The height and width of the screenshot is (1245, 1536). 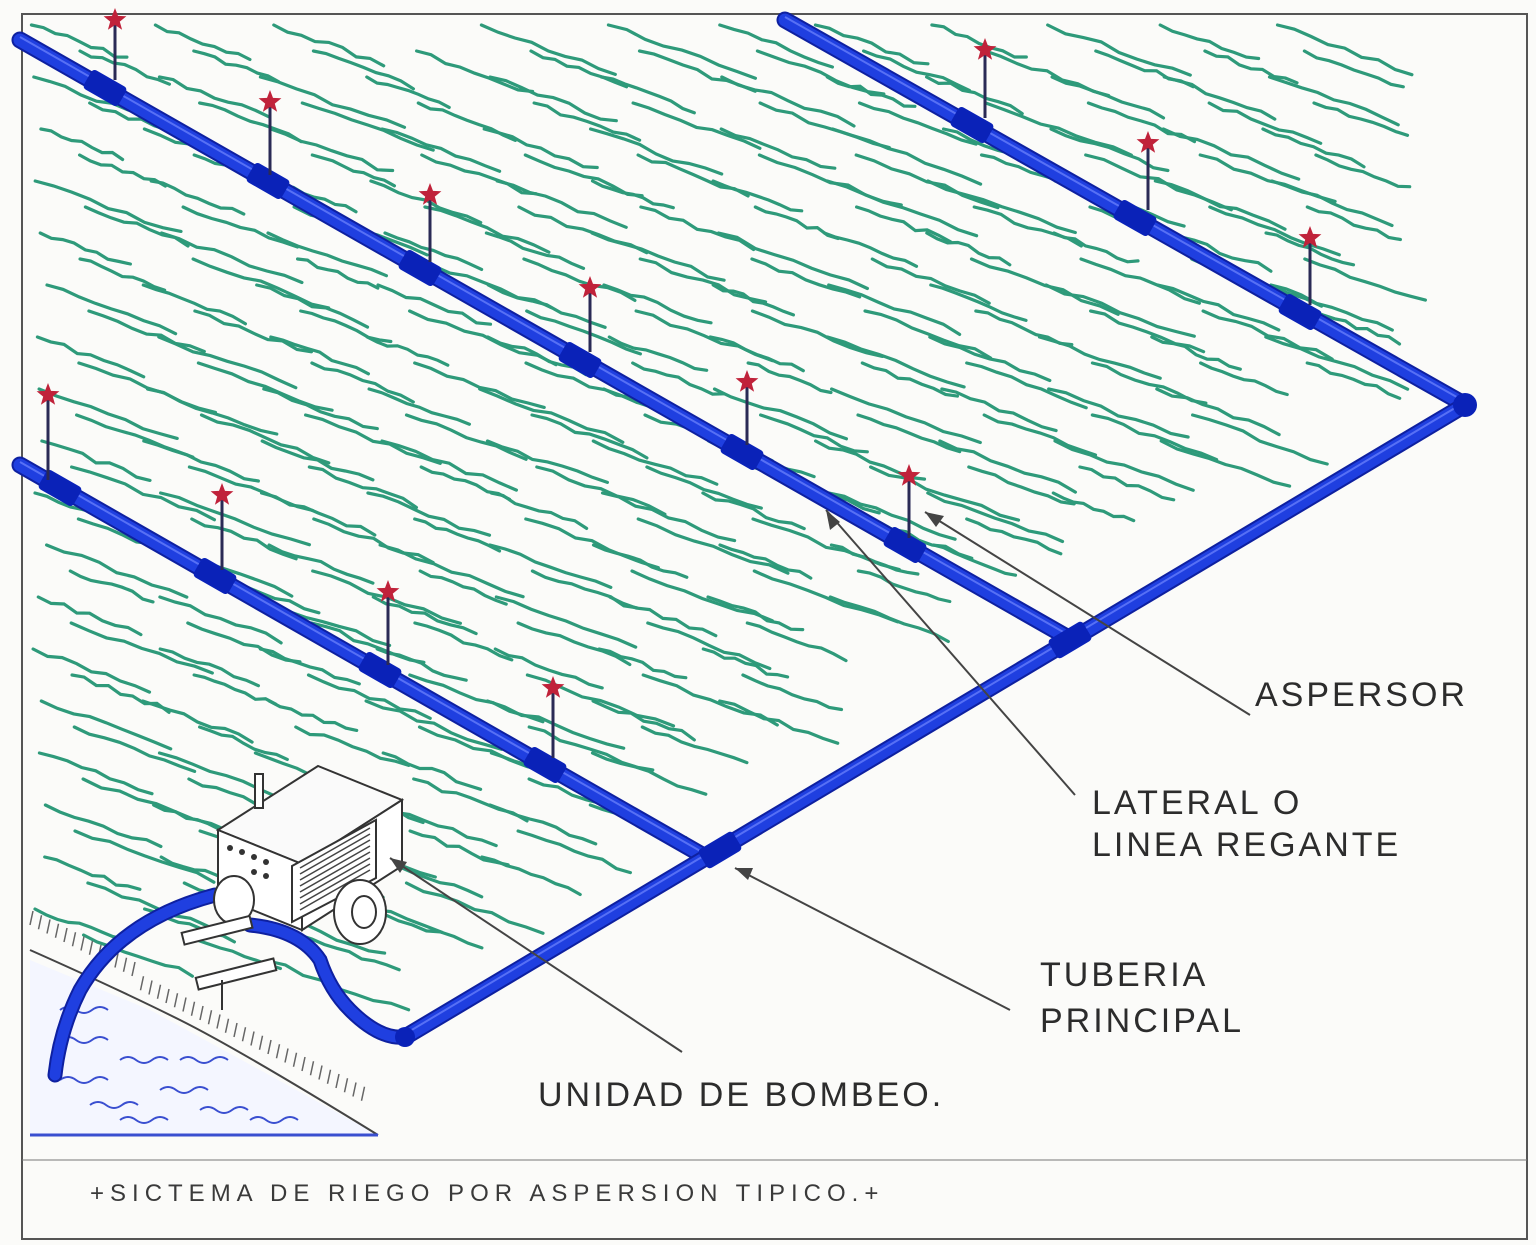 I want to click on sprinkler, so click(x=1148, y=170).